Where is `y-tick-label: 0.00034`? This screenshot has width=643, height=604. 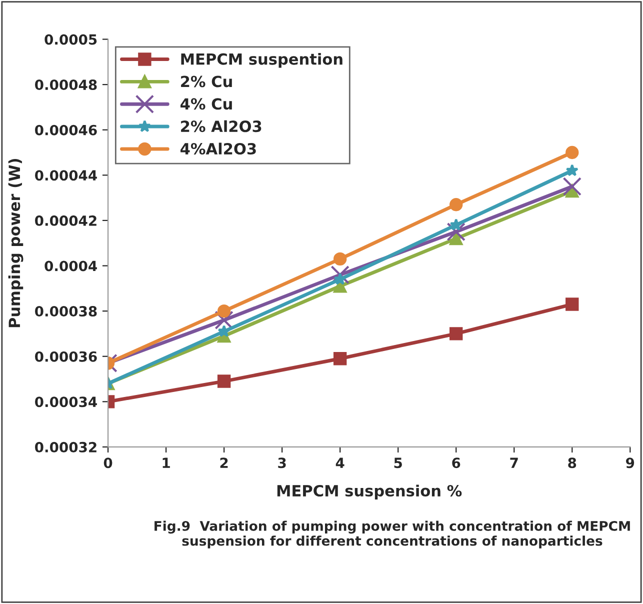 y-tick-label: 0.00034 is located at coordinates (66, 402).